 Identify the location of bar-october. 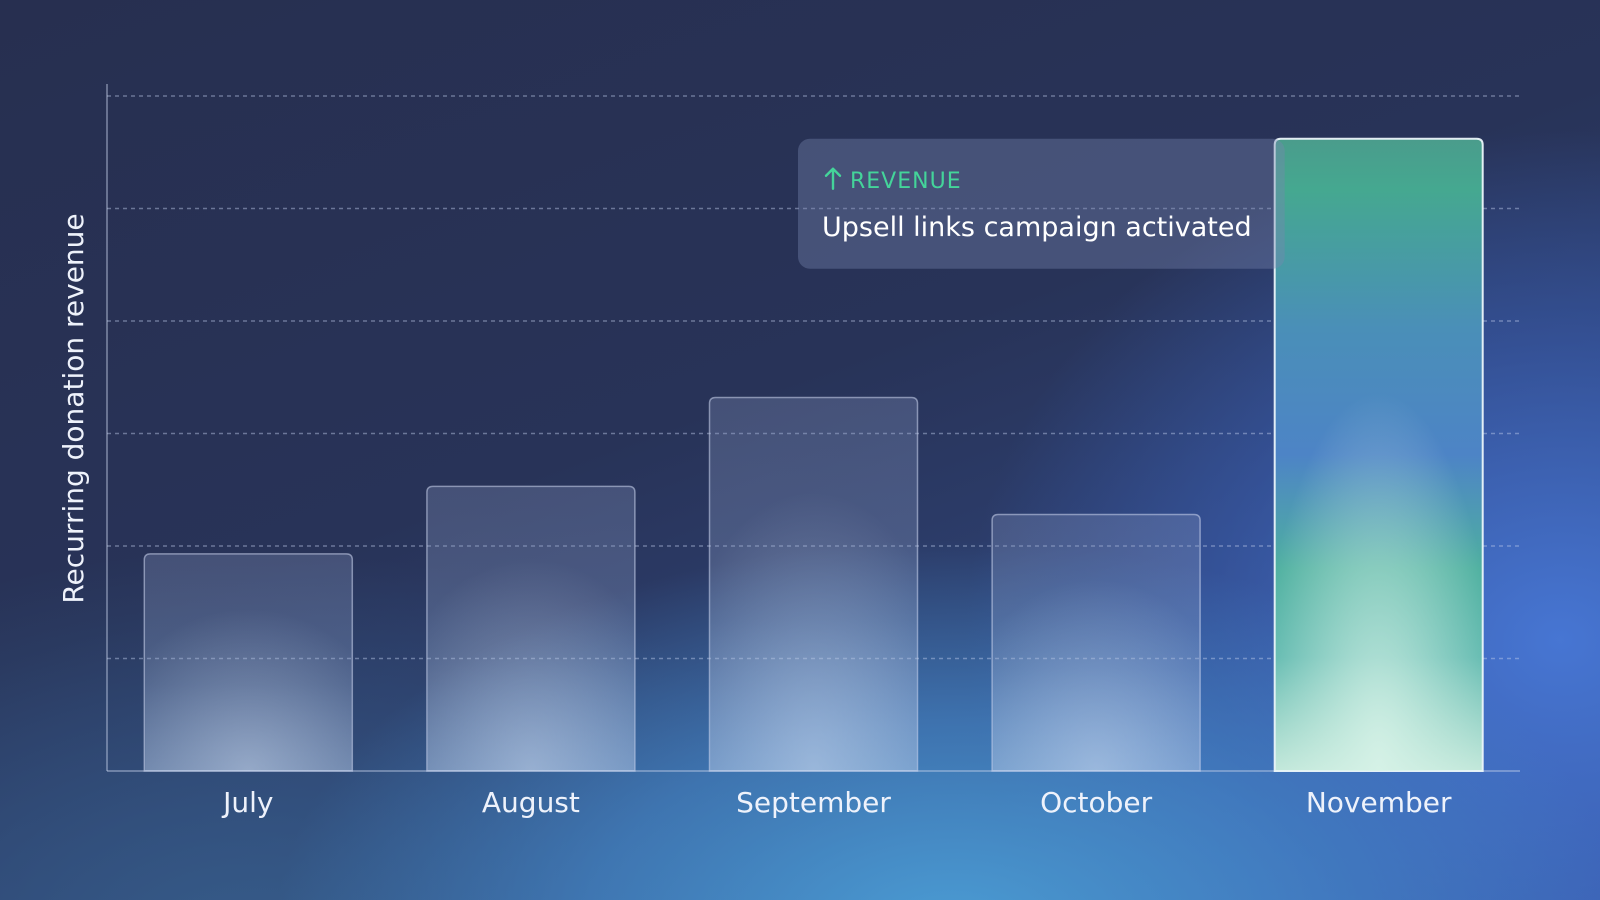
(1096, 642).